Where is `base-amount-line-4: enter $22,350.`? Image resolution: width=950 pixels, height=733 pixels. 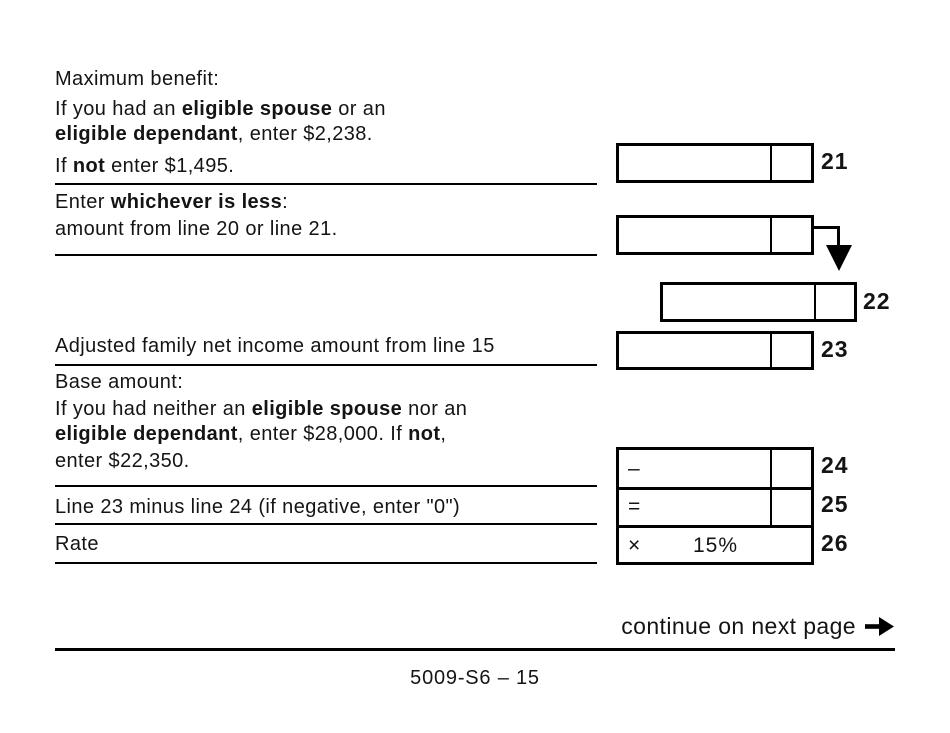
base-amount-line-4: enter $22,350. is located at coordinates (122, 461).